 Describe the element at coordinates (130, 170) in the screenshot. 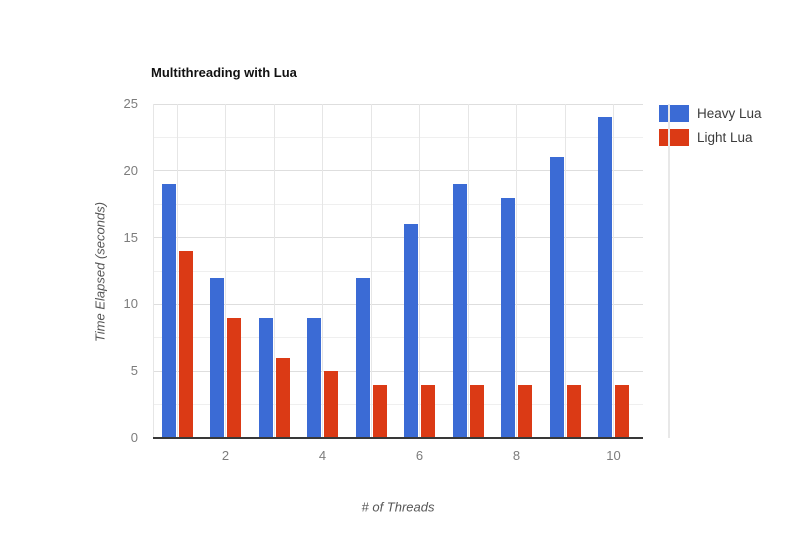

I see `y-tick-label: 20` at that location.